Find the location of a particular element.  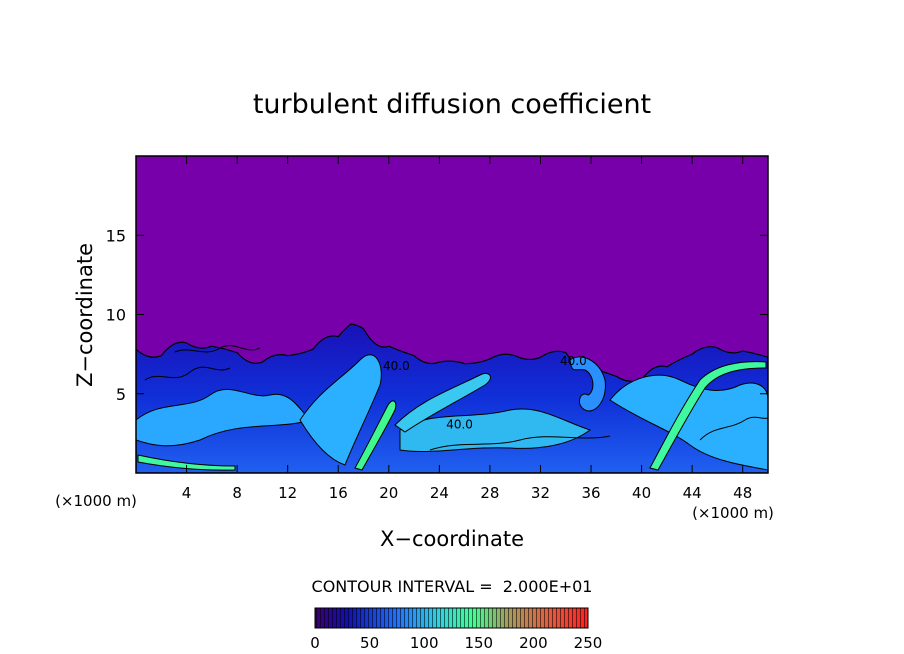

x-unit-right: (×1000 m) is located at coordinates (733, 513).